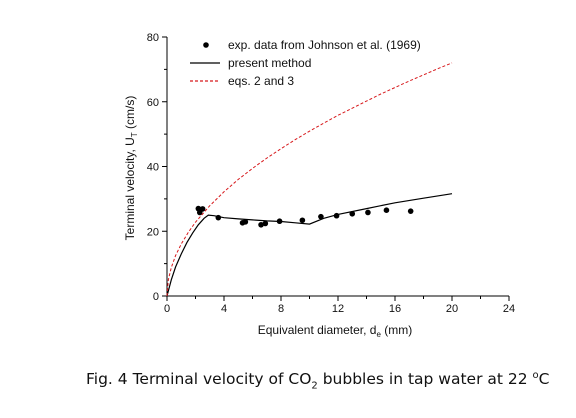 Image resolution: width=576 pixels, height=418 pixels. I want to click on y-axis-label: Terminal velocity, UT (cm/s), so click(131, 168).